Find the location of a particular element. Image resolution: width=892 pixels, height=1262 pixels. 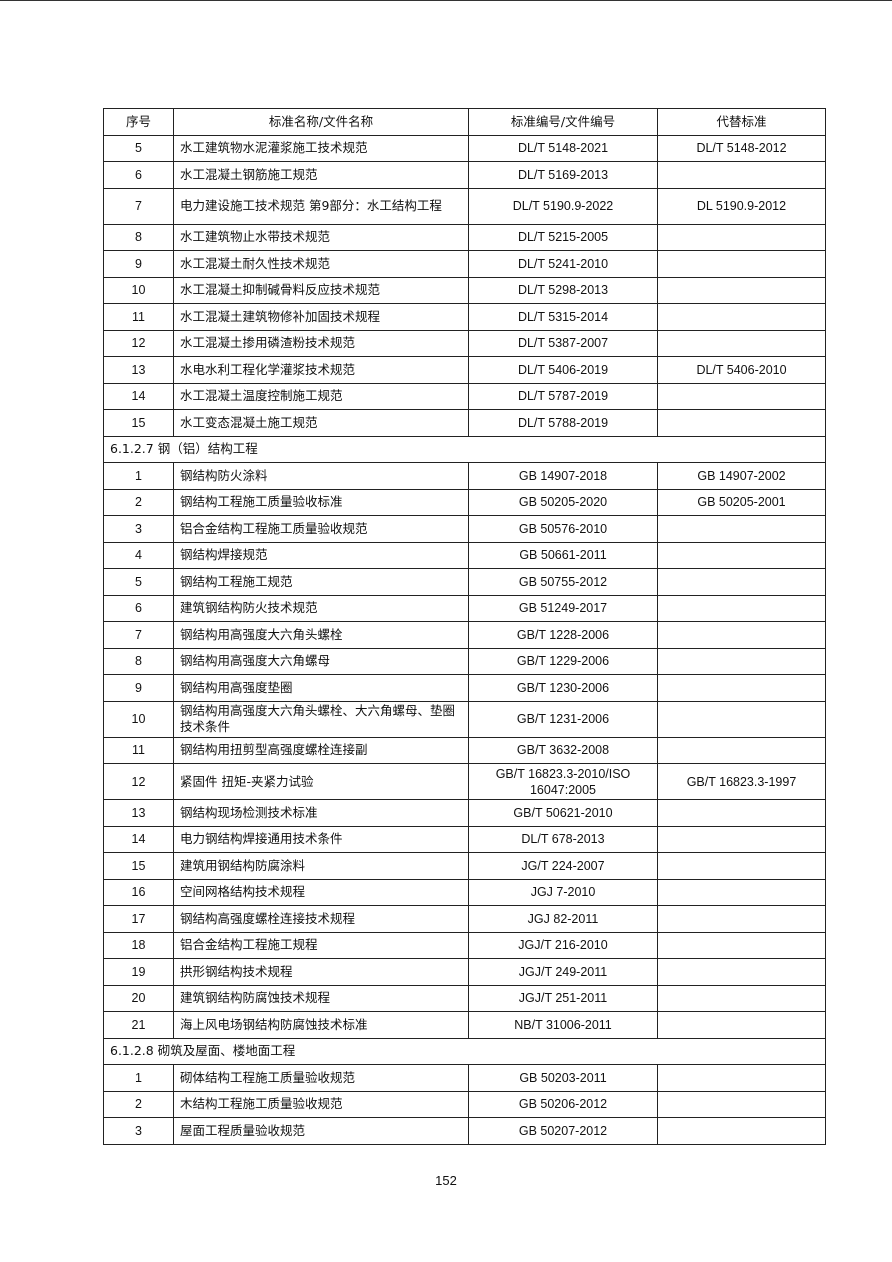

row-number: 5 is located at coordinates (138, 582).